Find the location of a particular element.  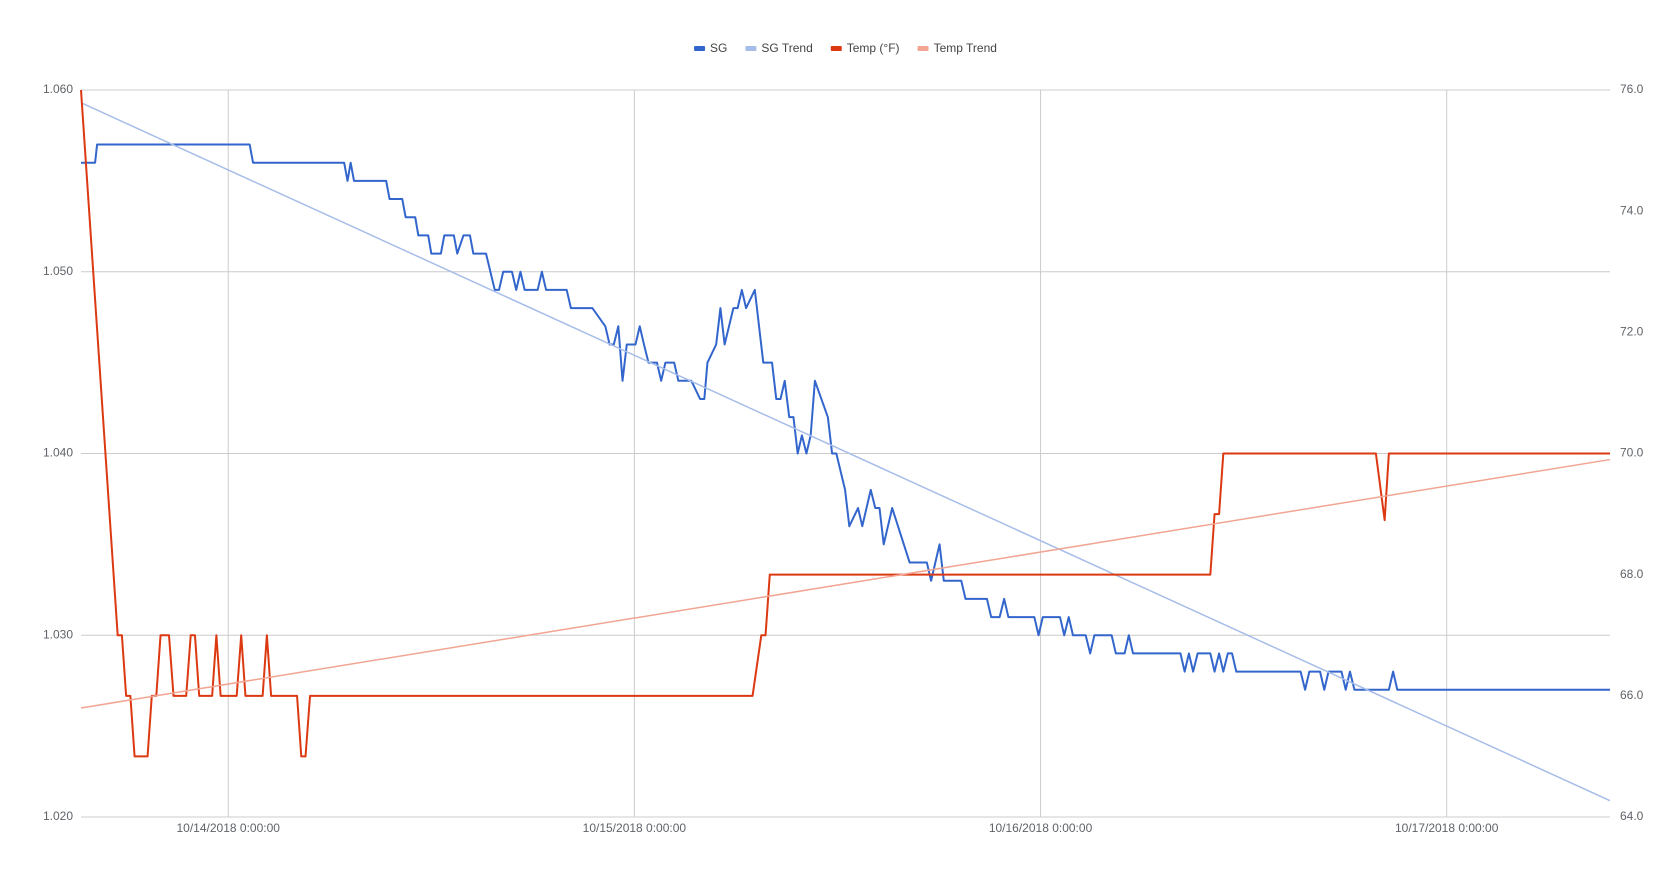

x-tick-label: 10/16/2018 0:00:00 is located at coordinates (1041, 828).